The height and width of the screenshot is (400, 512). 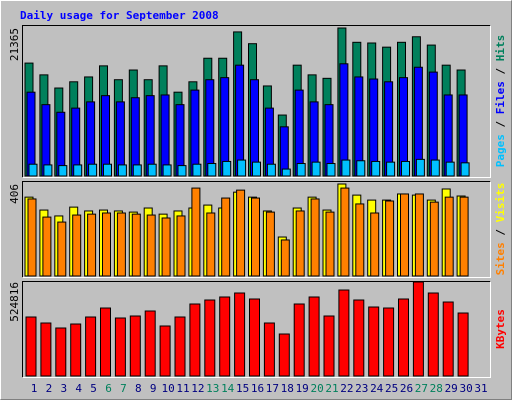 What do you see at coordinates (287, 388) in the screenshot?
I see `x-tick-label: 18` at bounding box center [287, 388].